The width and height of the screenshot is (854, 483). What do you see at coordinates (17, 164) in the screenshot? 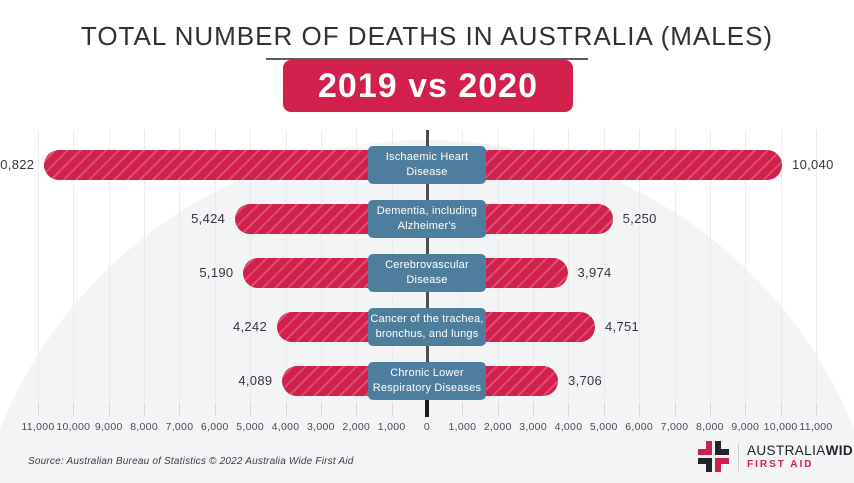
I see `value-2019-ischaemic-heart-disease: 10,822` at bounding box center [17, 164].